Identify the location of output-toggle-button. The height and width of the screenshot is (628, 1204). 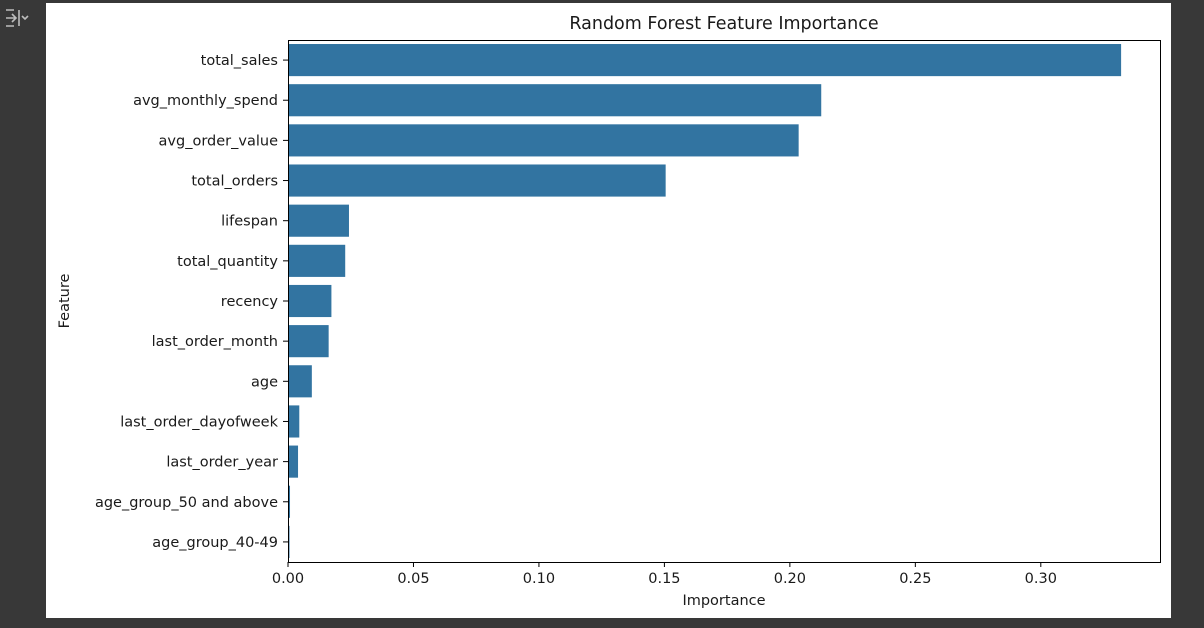
(17, 18).